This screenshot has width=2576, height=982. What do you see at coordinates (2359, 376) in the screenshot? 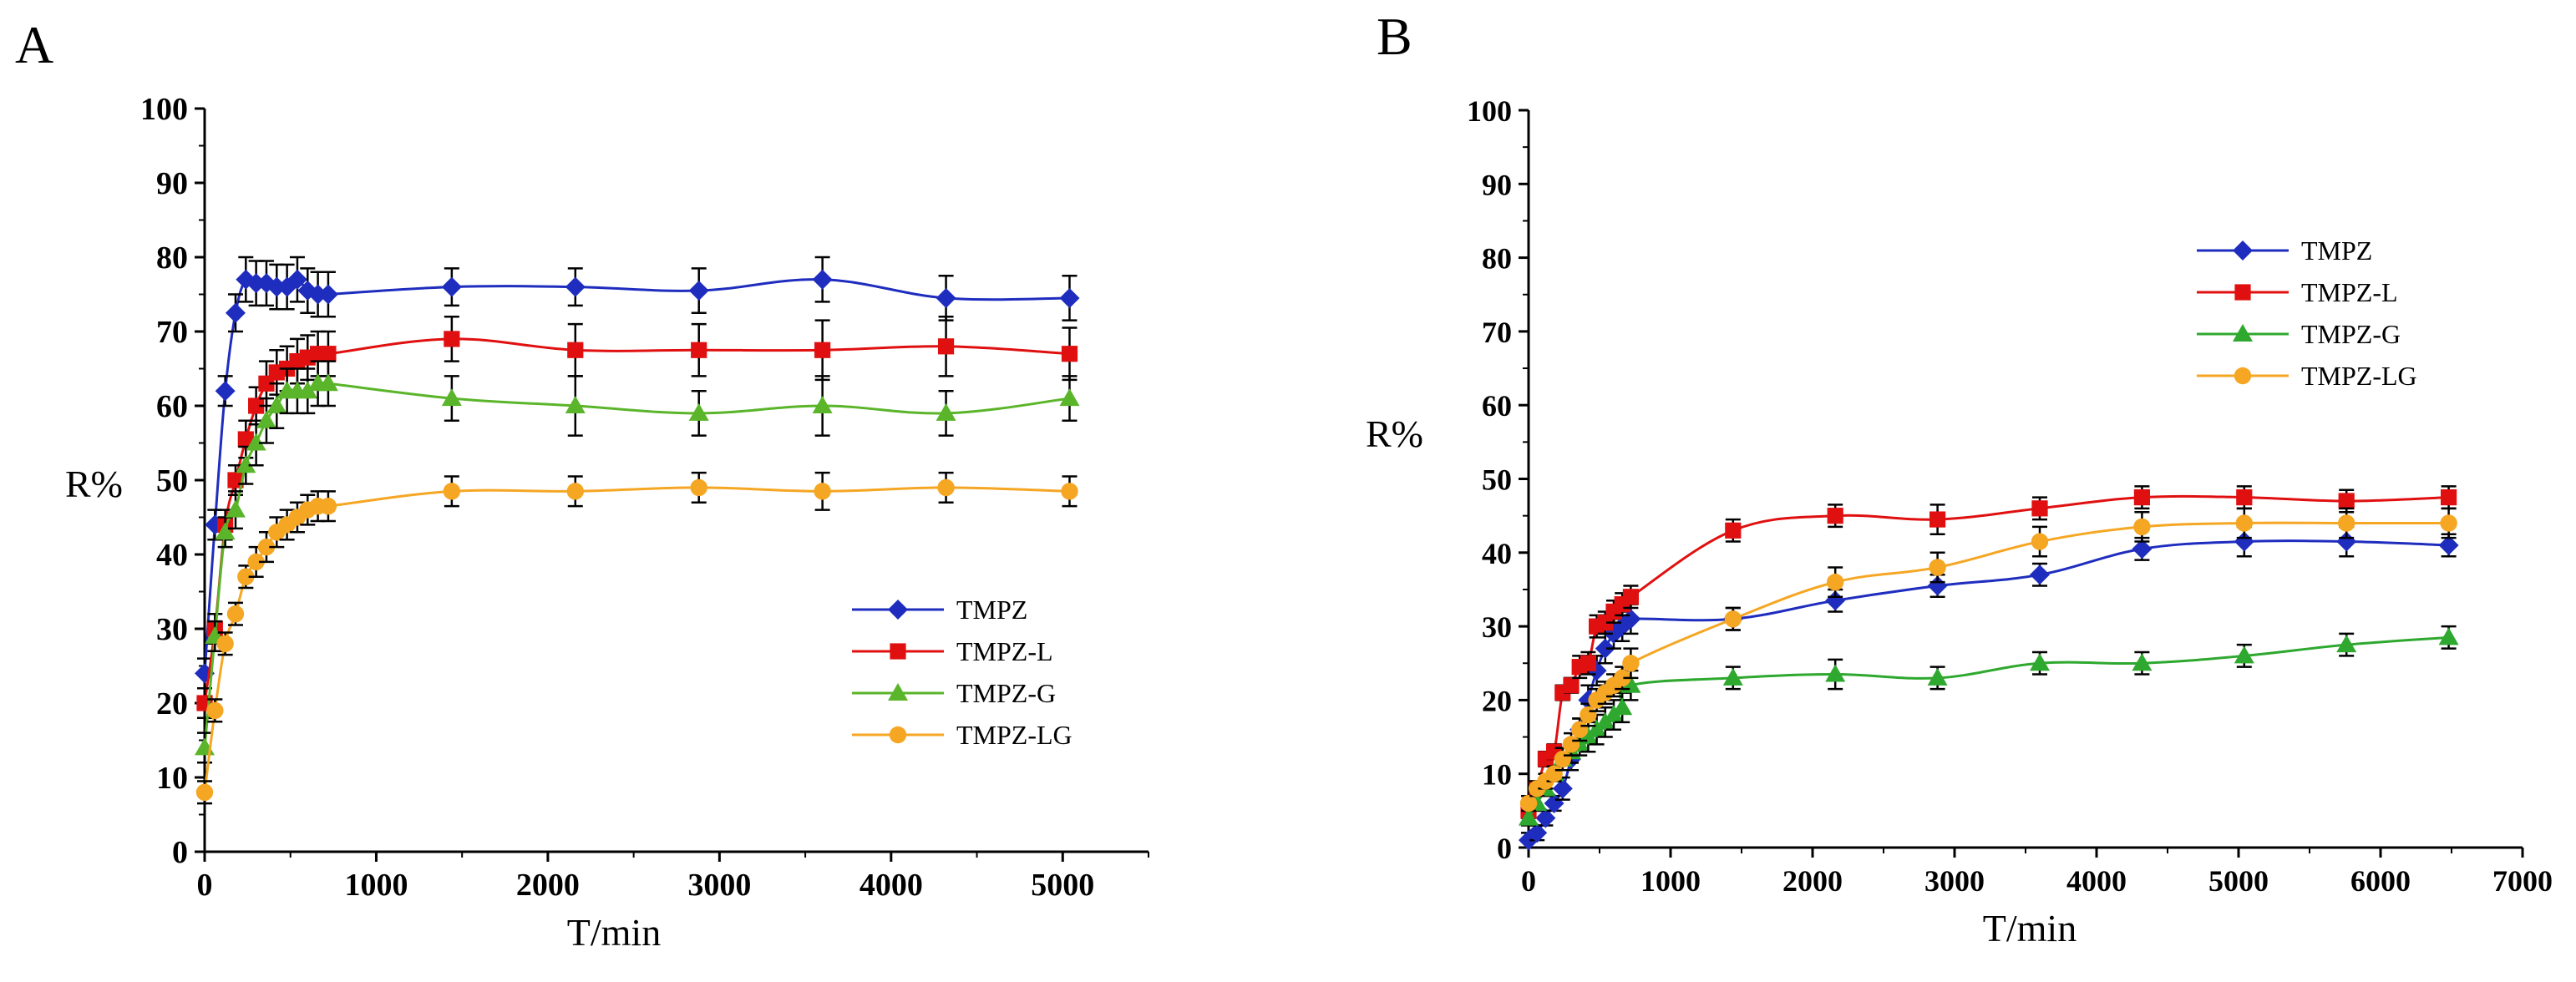
I see `b-legend-label-tmpz-lg: TMPZ-LG` at bounding box center [2359, 376].